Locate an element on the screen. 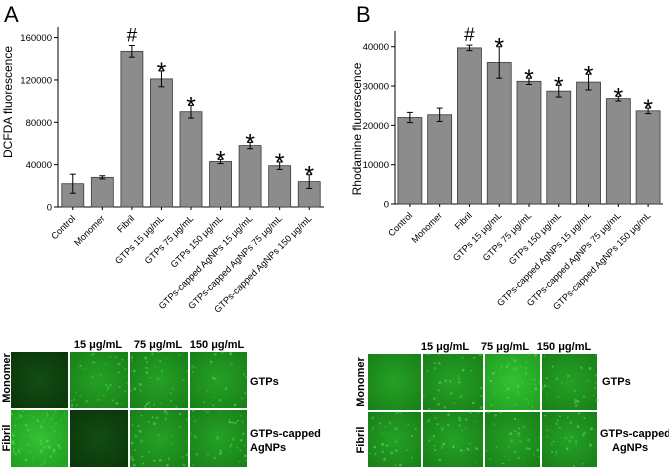  y-tick-label-a-4: 160000 is located at coordinates (36, 38).